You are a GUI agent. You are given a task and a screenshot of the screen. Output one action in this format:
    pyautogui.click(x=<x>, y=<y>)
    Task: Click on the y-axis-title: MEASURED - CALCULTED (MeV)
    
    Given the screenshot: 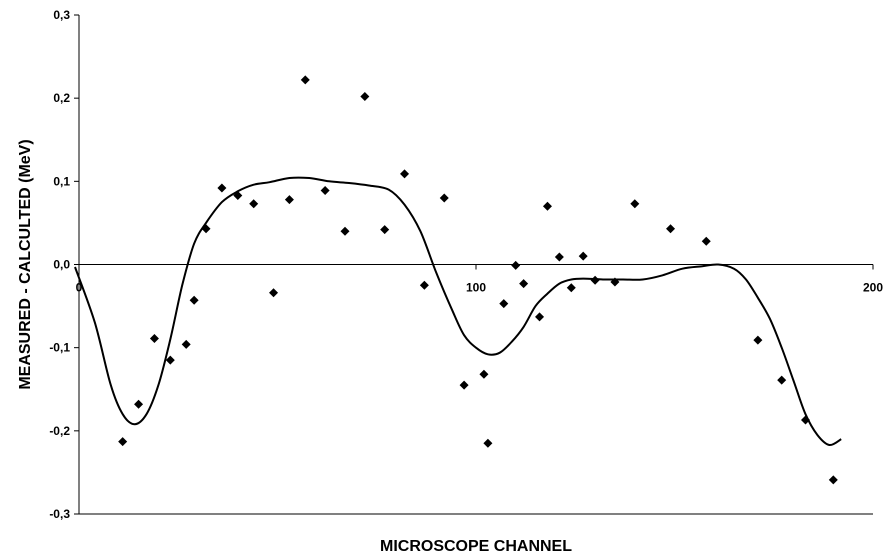 What is the action you would take?
    pyautogui.click(x=25, y=264)
    